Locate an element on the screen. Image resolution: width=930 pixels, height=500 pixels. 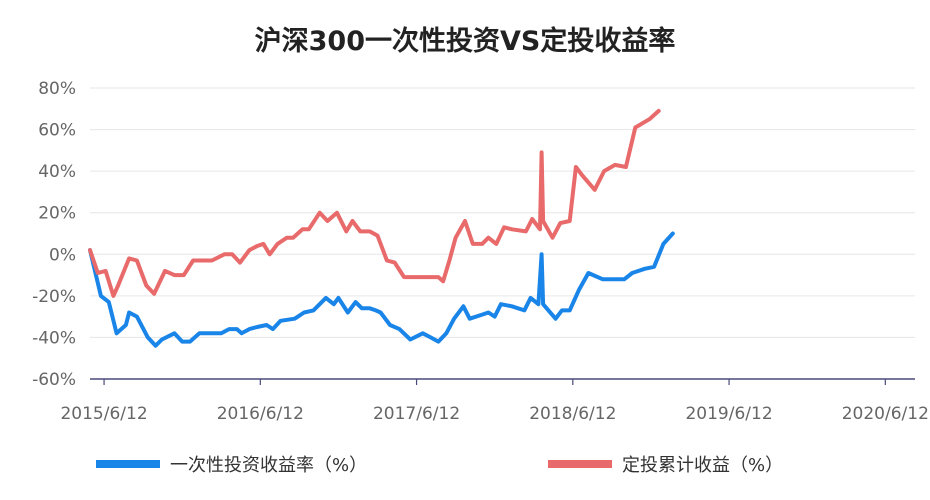
y-tick-label: -40% is located at coordinates (54, 338).